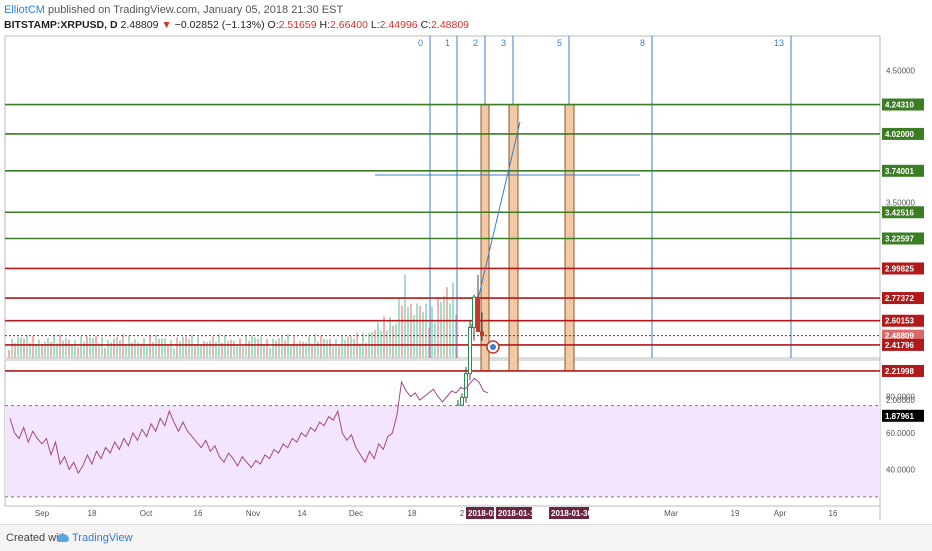 This screenshot has height=551, width=932. I want to click on volume-bars, so click(232, 316).